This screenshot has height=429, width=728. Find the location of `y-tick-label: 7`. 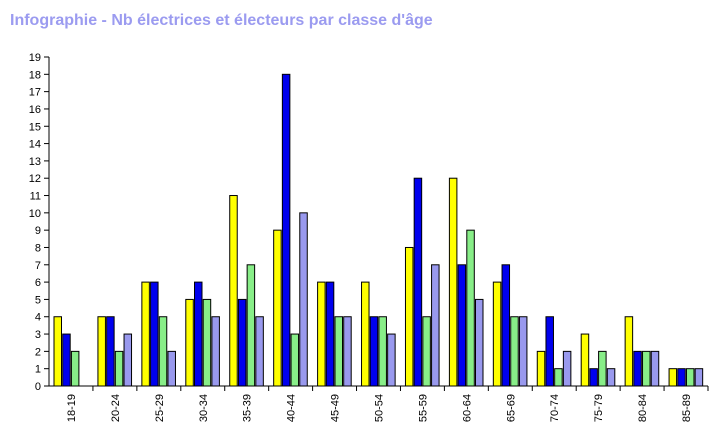

y-tick-label: 7 is located at coordinates (38, 266).